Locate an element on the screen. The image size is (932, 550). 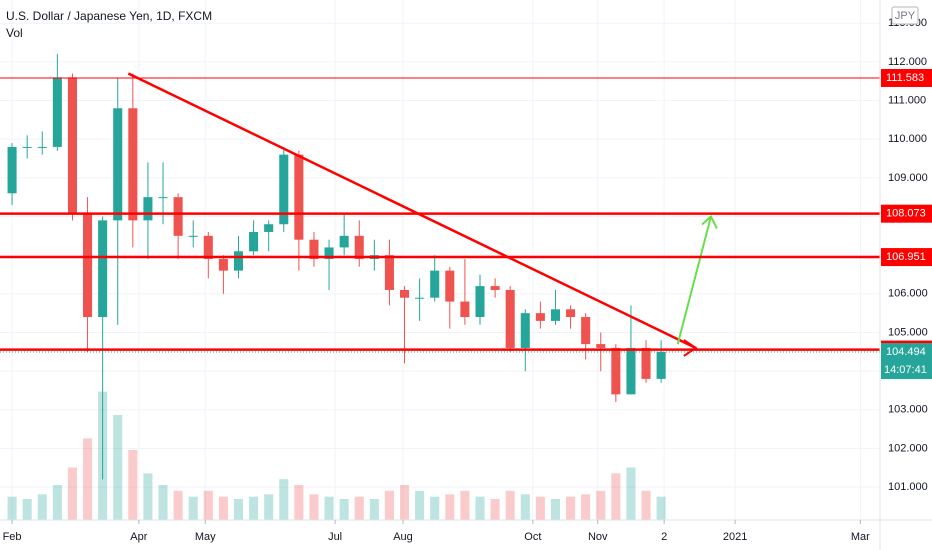
x-tick-label: 2 is located at coordinates (664, 537).